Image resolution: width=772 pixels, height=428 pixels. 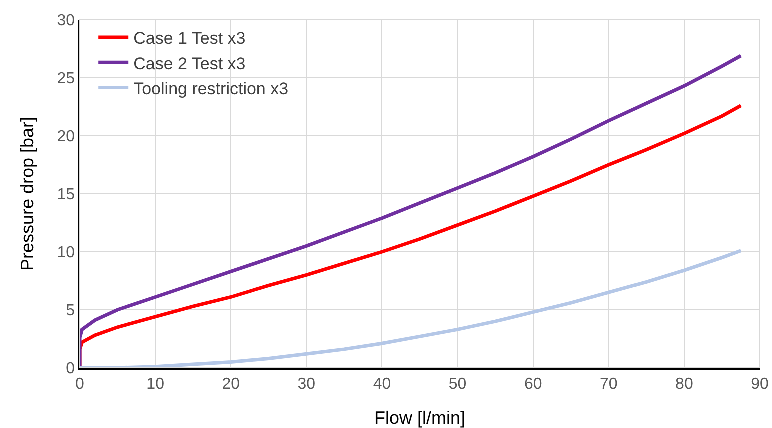 I want to click on y-tick-label: 20, so click(x=66, y=137).